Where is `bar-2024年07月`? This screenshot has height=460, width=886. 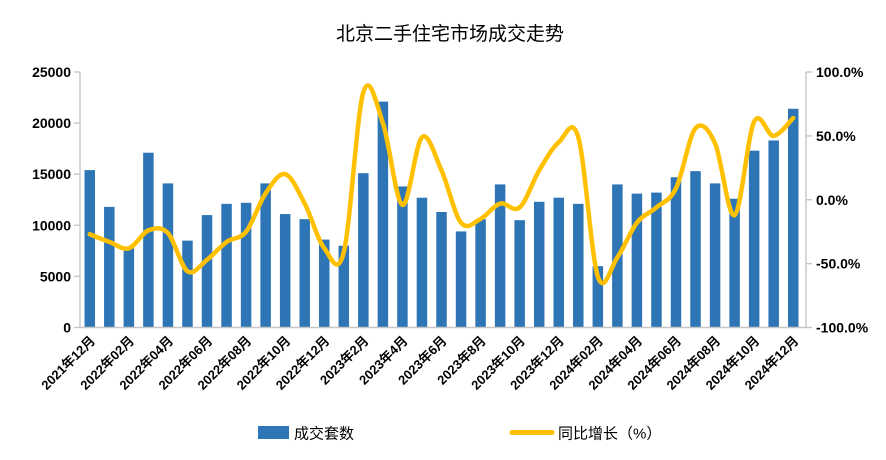 bar-2024年07月 is located at coordinates (695, 249).